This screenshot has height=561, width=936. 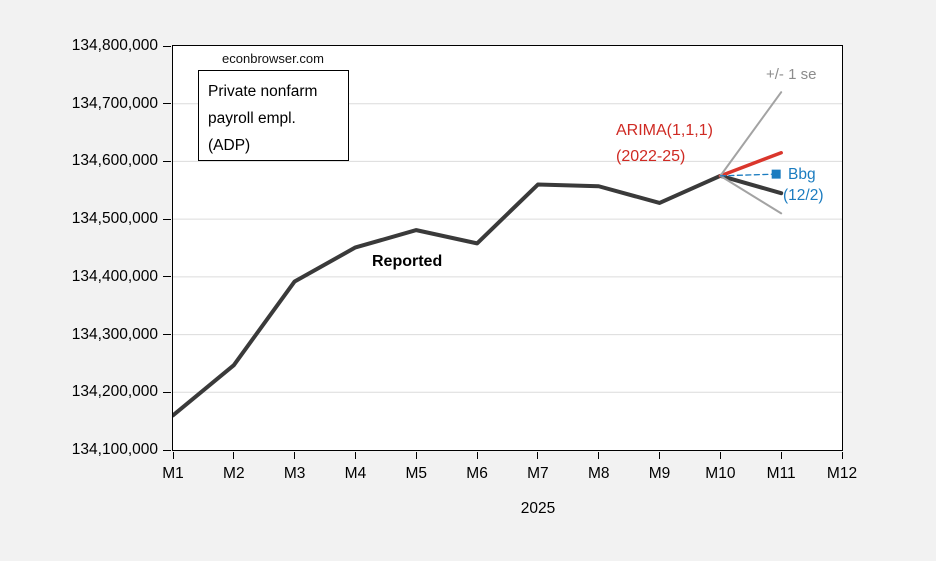 What do you see at coordinates (842, 473) in the screenshot?
I see `x-tick-label: M12` at bounding box center [842, 473].